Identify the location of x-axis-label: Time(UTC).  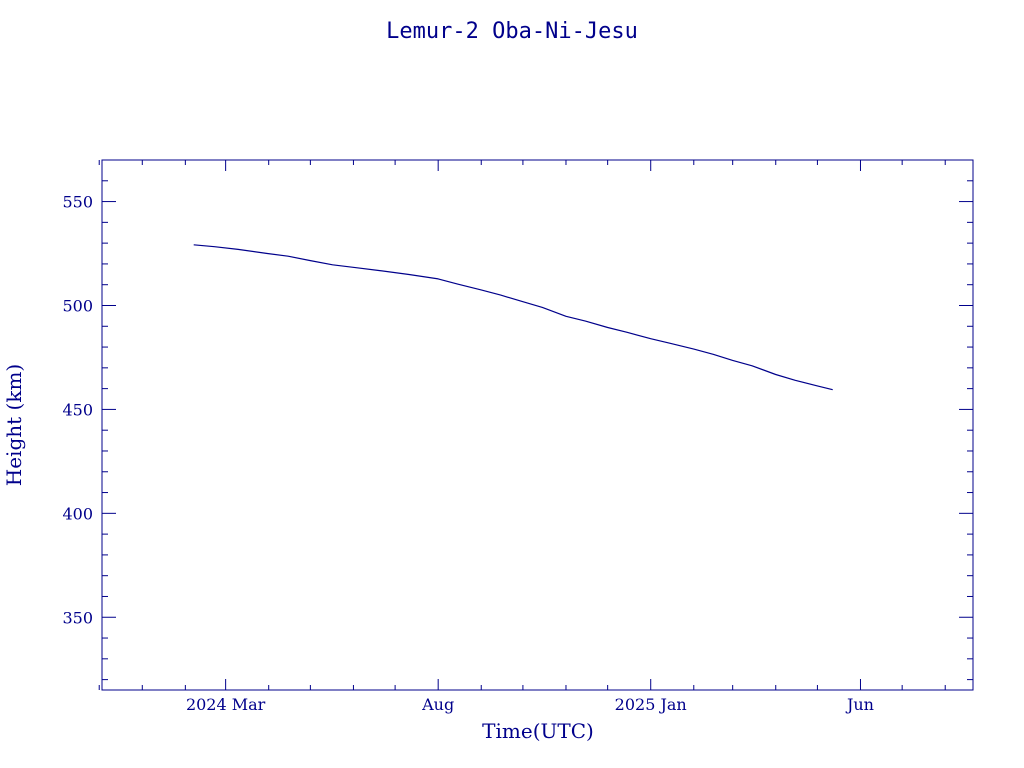
(538, 731).